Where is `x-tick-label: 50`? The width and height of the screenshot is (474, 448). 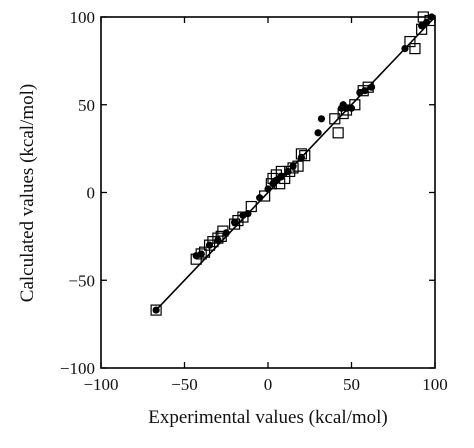
x-tick-label: 50 is located at coordinates (351, 384).